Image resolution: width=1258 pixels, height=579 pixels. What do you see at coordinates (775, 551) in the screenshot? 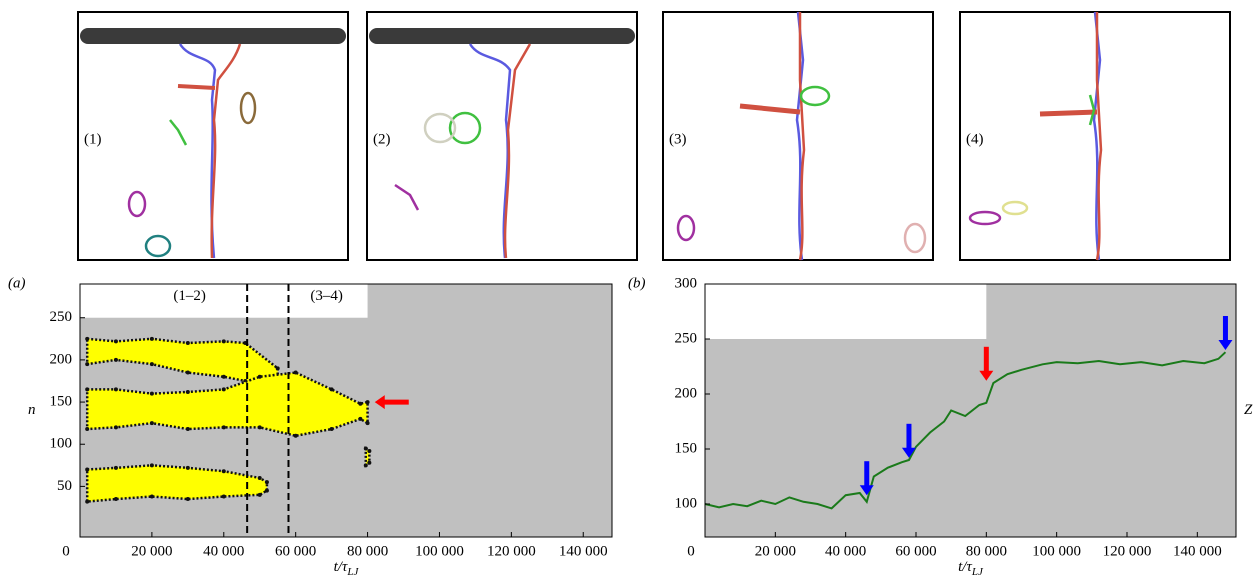
I see `x-tick-label: 20 000` at bounding box center [775, 551].